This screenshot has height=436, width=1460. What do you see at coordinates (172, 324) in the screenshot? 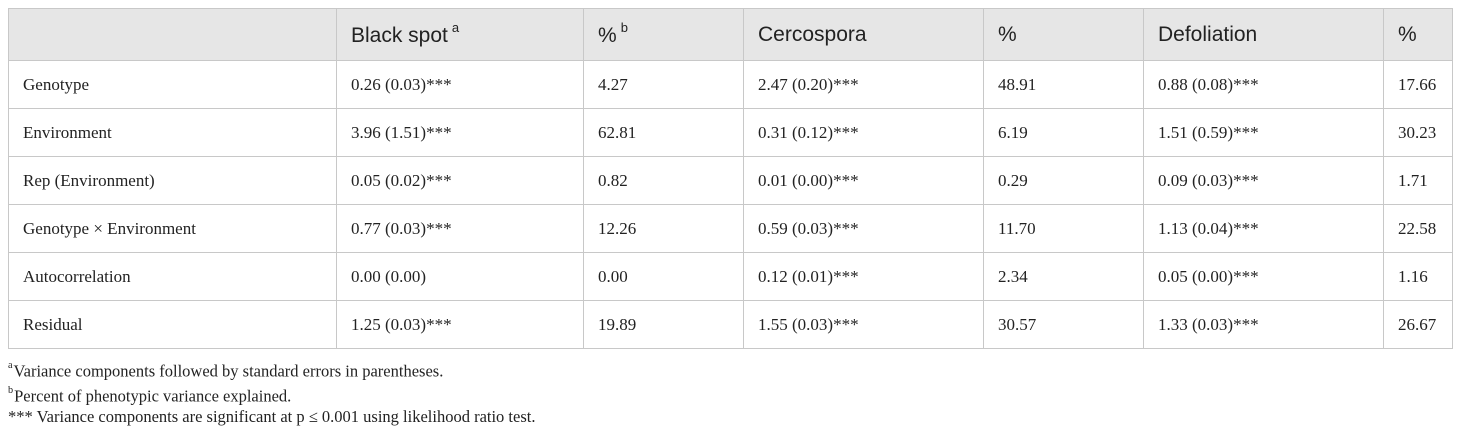
I see `table-cell: Residual` at bounding box center [172, 324].